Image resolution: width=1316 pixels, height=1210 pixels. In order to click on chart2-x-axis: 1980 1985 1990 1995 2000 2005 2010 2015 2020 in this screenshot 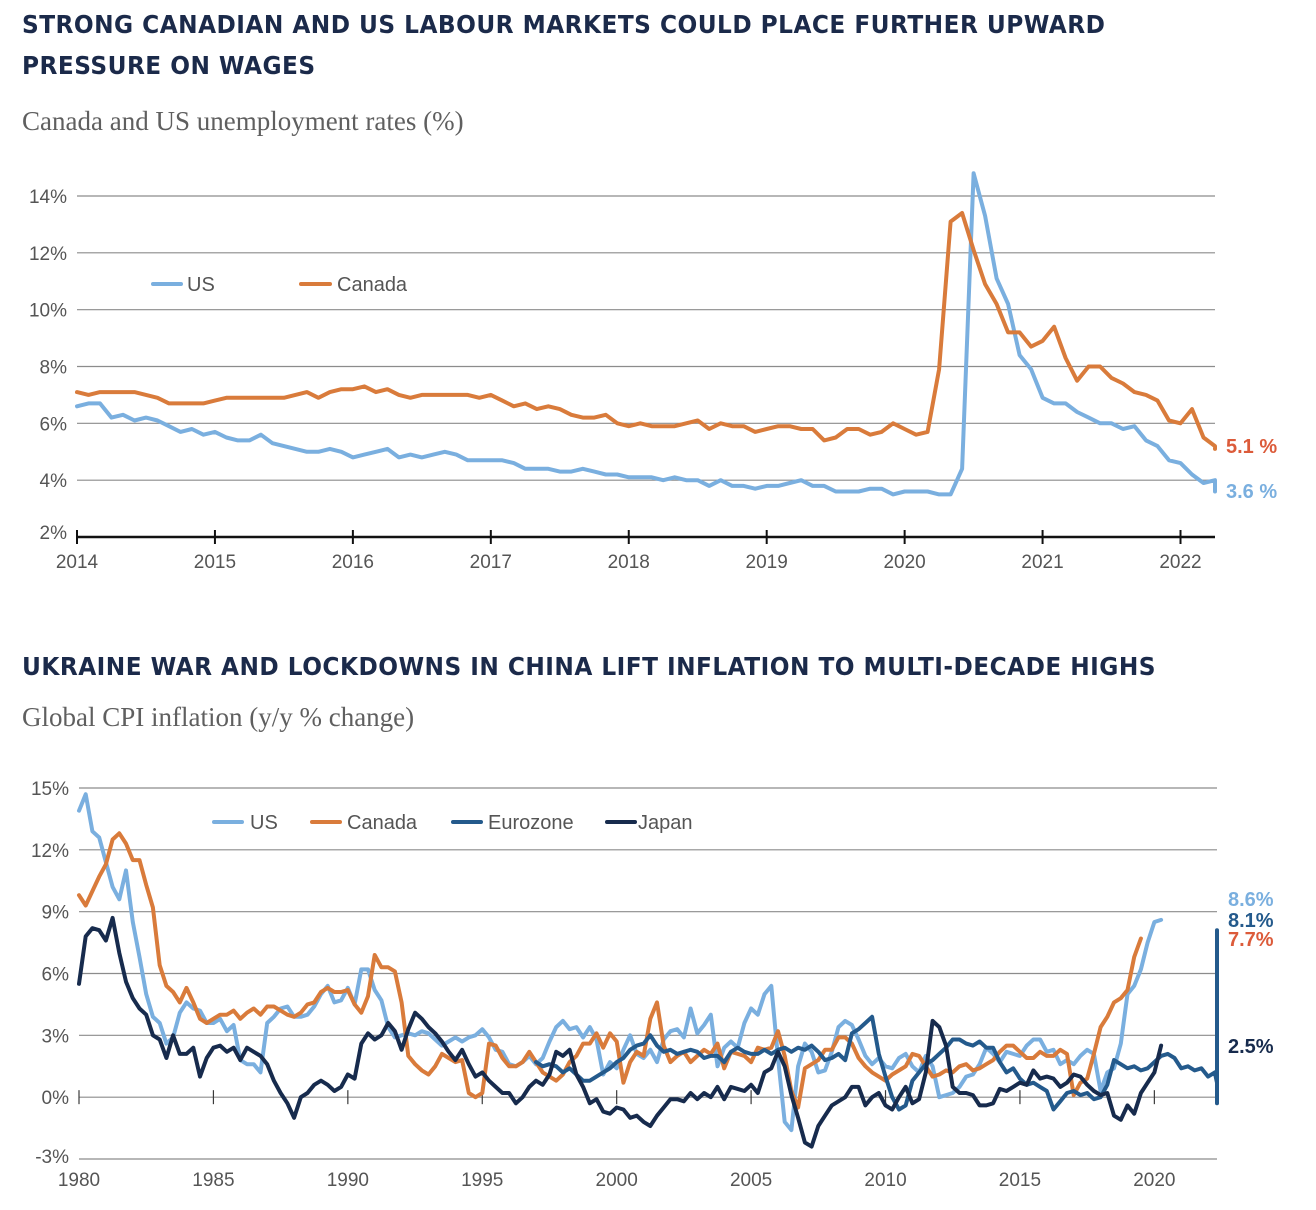, I will do `click(617, 1140)`.